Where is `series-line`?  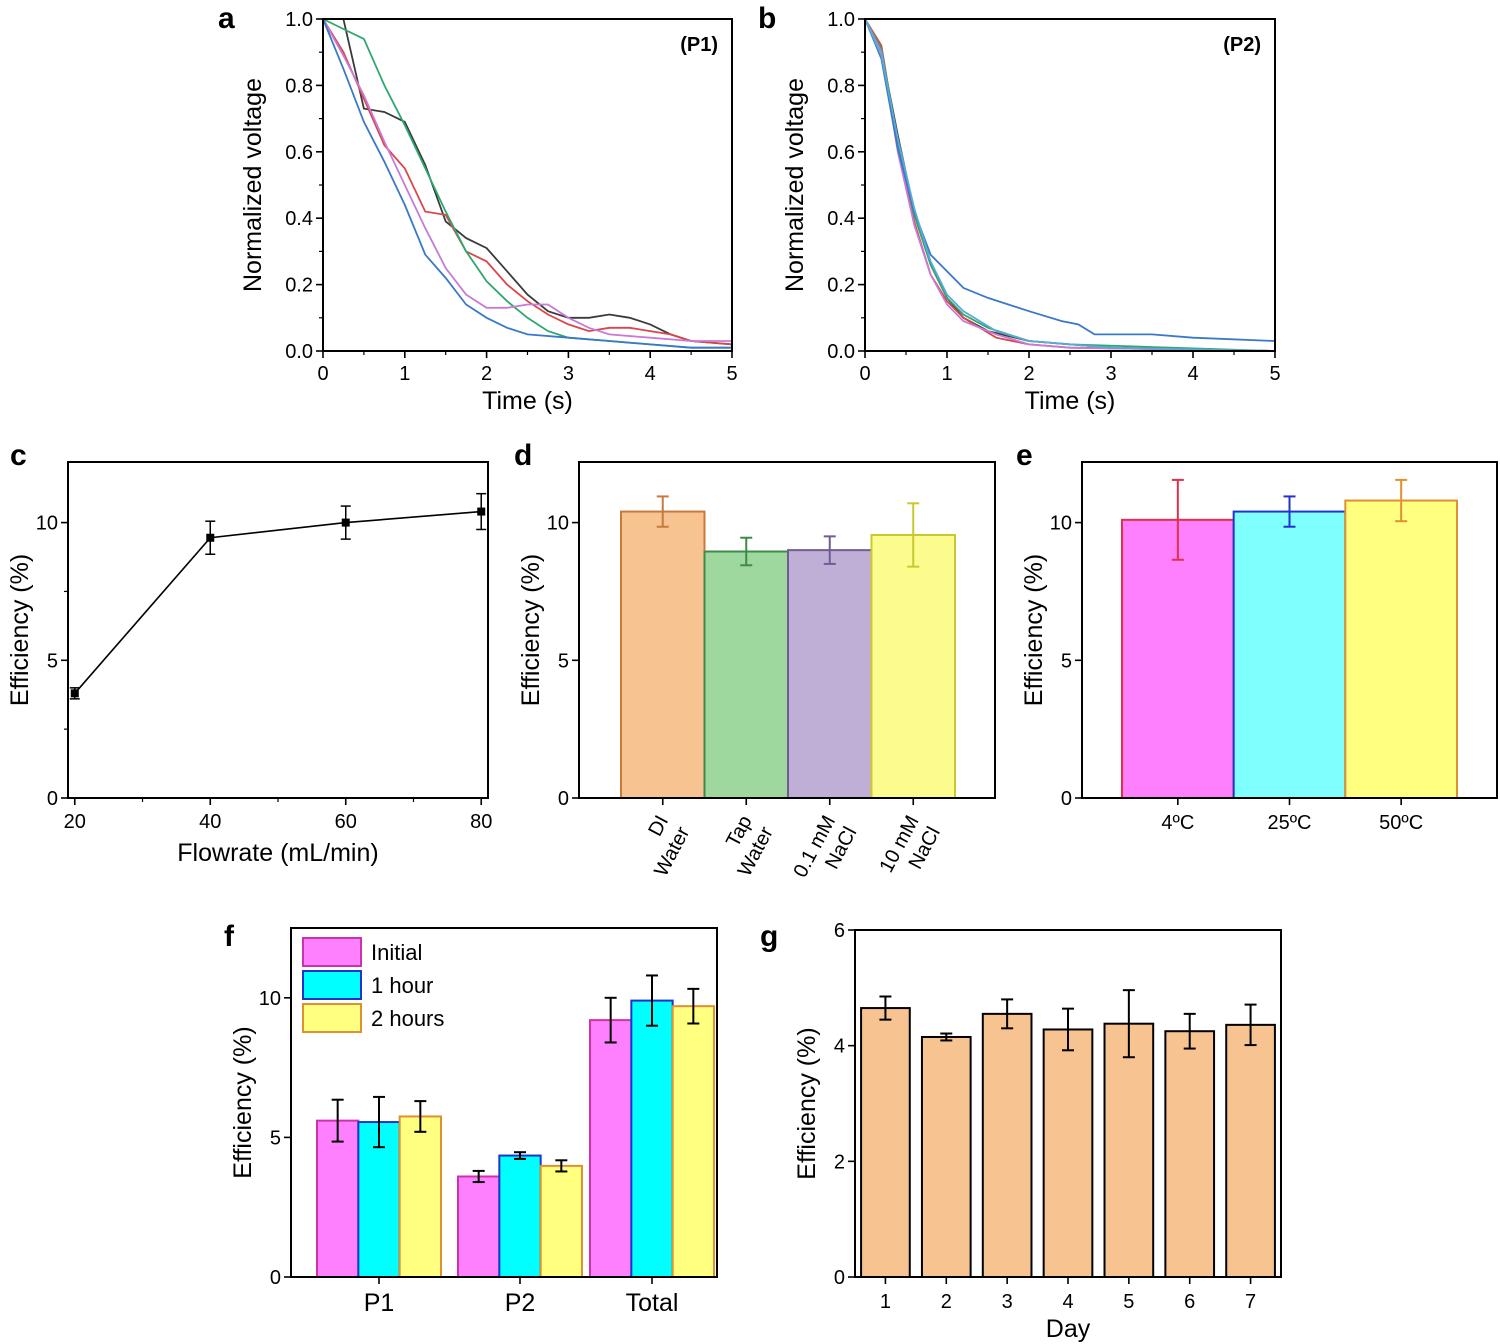 series-line is located at coordinates (278, 602).